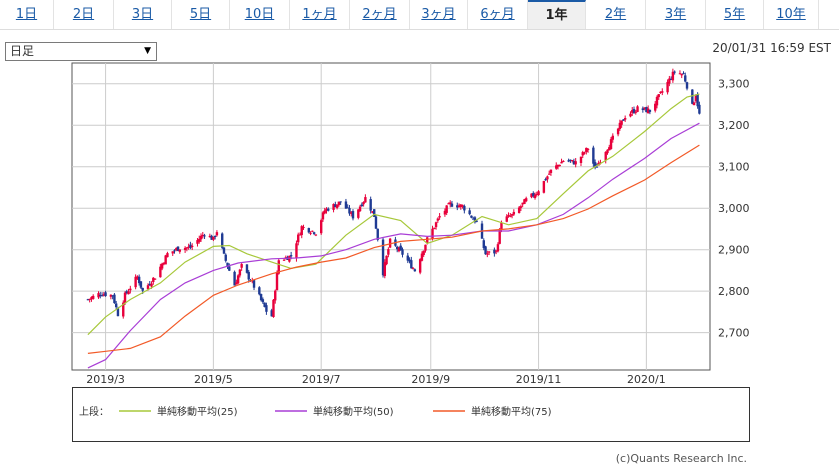  Describe the element at coordinates (143, 14) in the screenshot. I see `tab-2: 3日` at that location.